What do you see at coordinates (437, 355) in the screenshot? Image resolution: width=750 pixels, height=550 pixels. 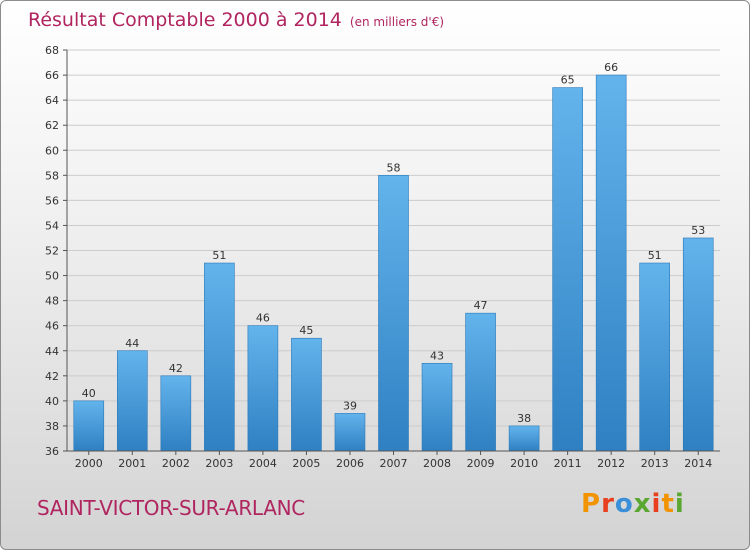 I see `data-label-2008: 43` at bounding box center [437, 355].